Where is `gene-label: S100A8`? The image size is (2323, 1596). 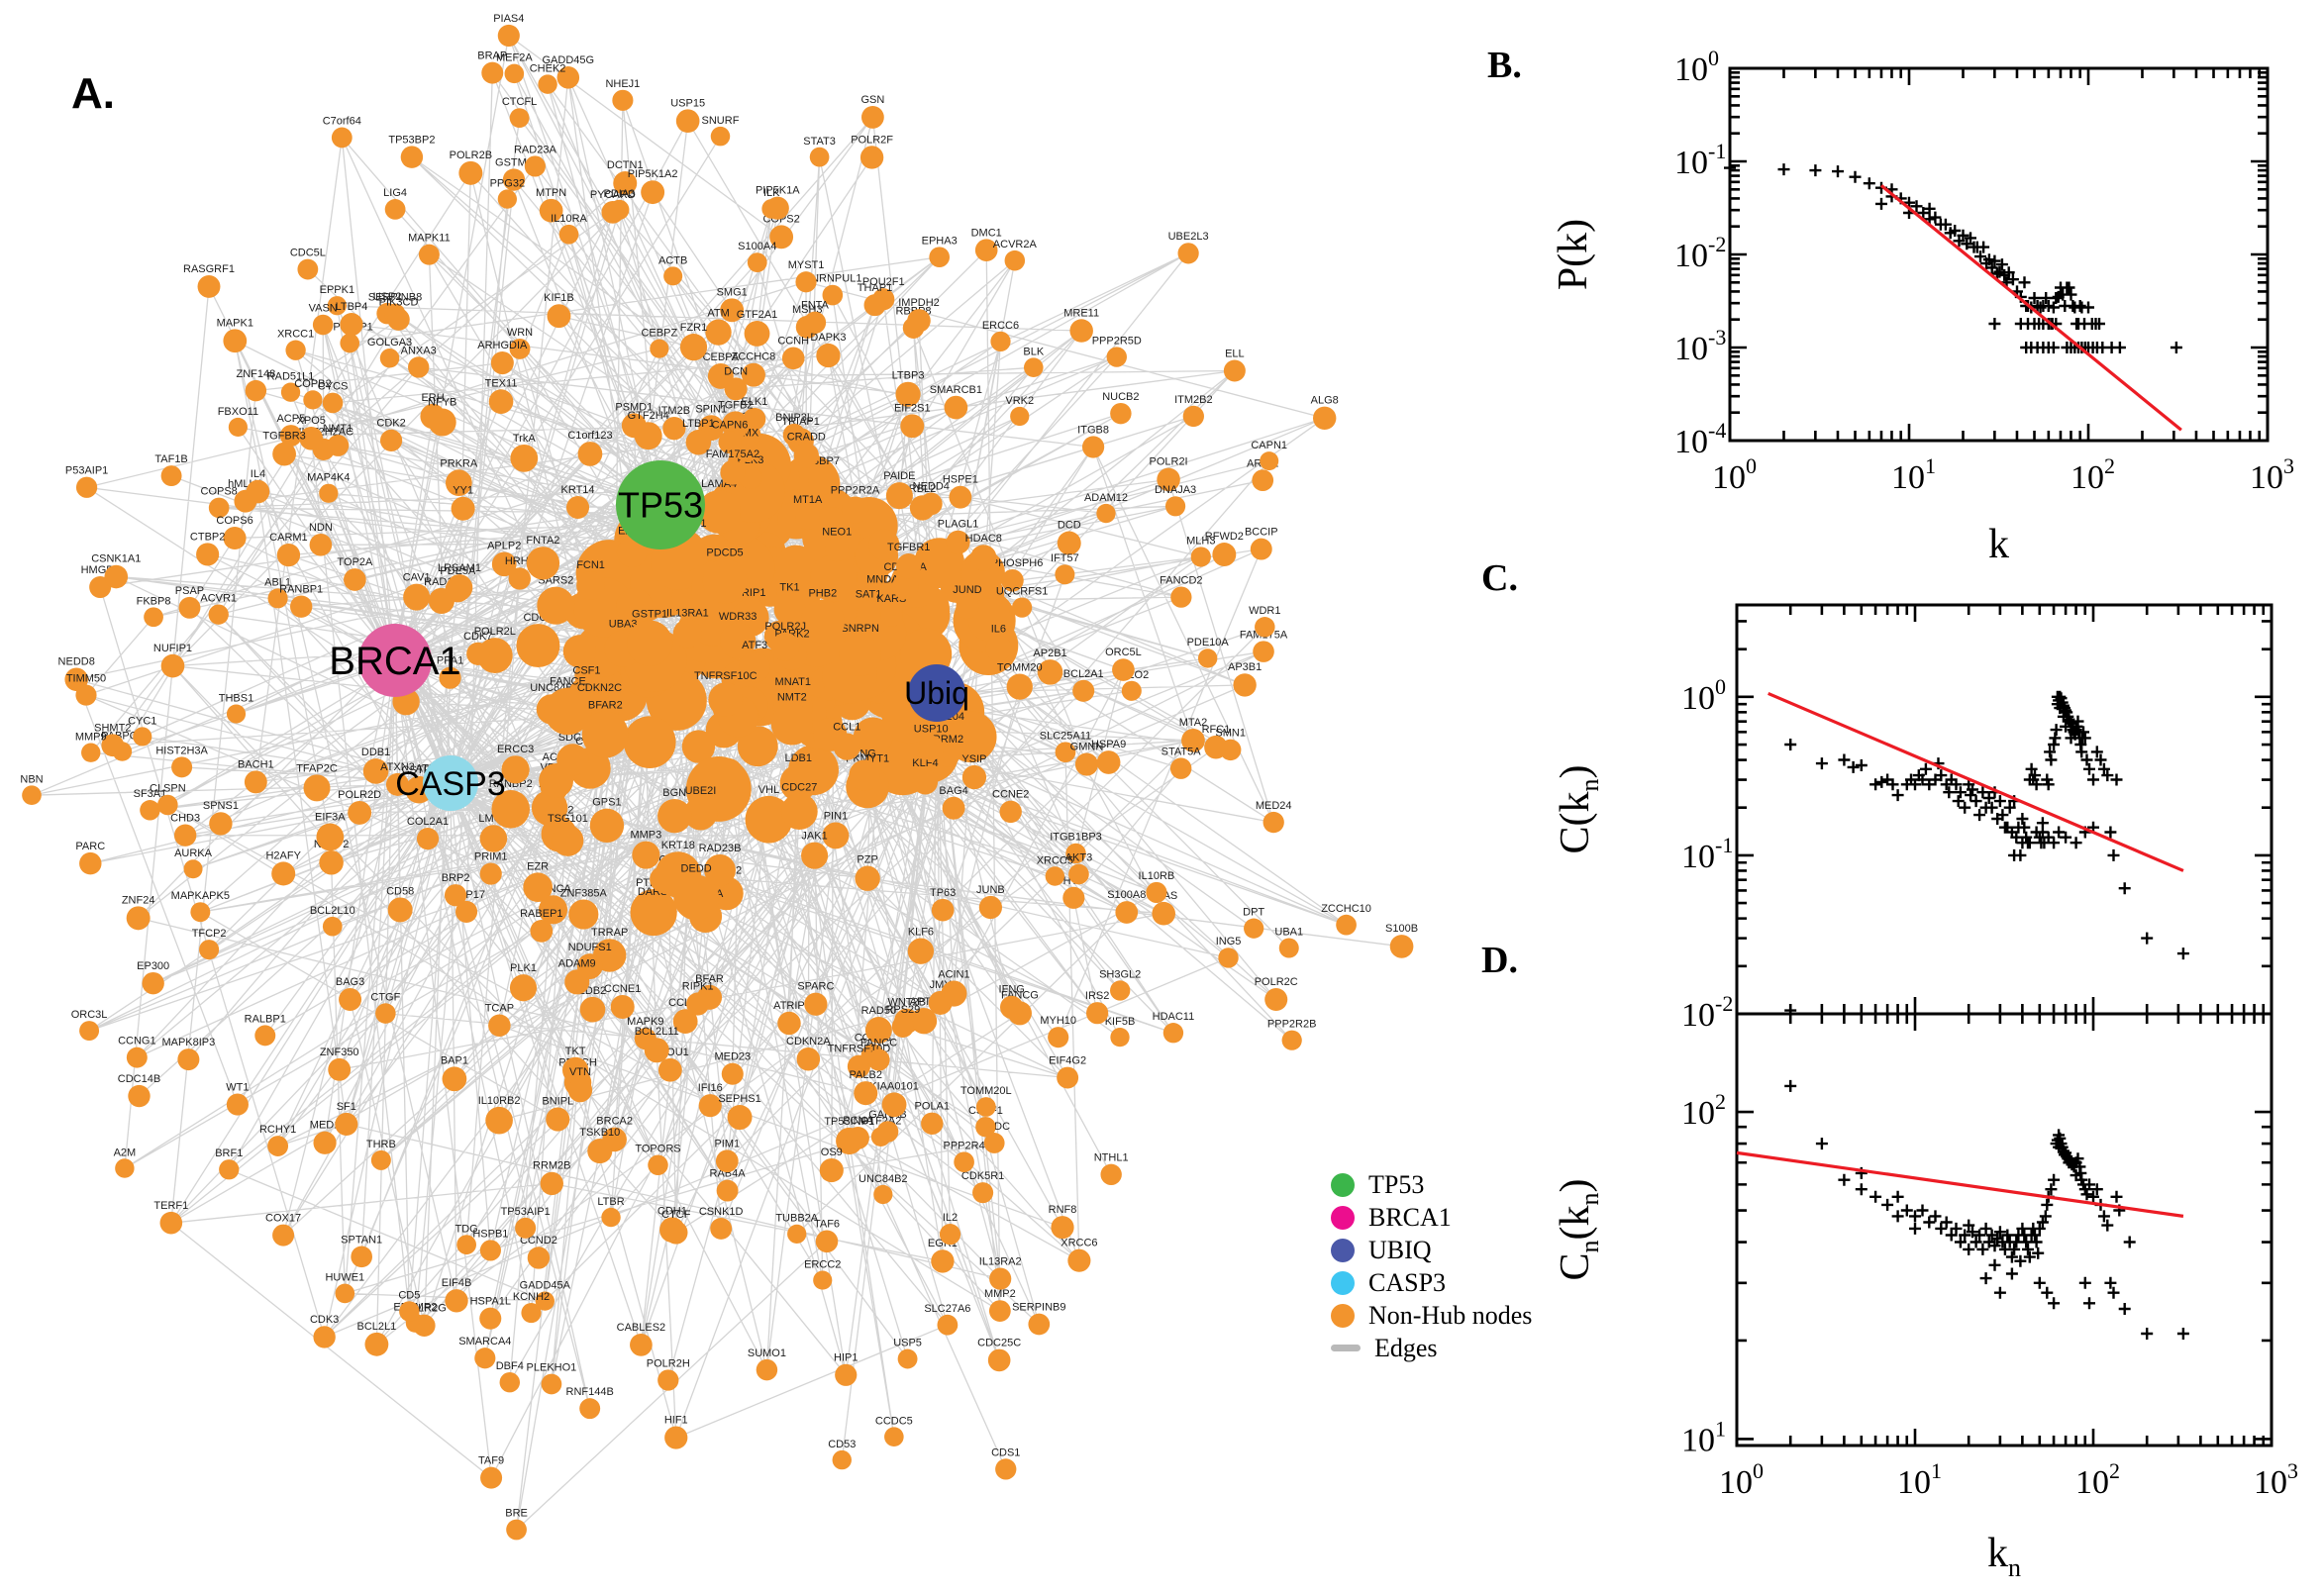
gene-label: S100A8 is located at coordinates (1126, 895).